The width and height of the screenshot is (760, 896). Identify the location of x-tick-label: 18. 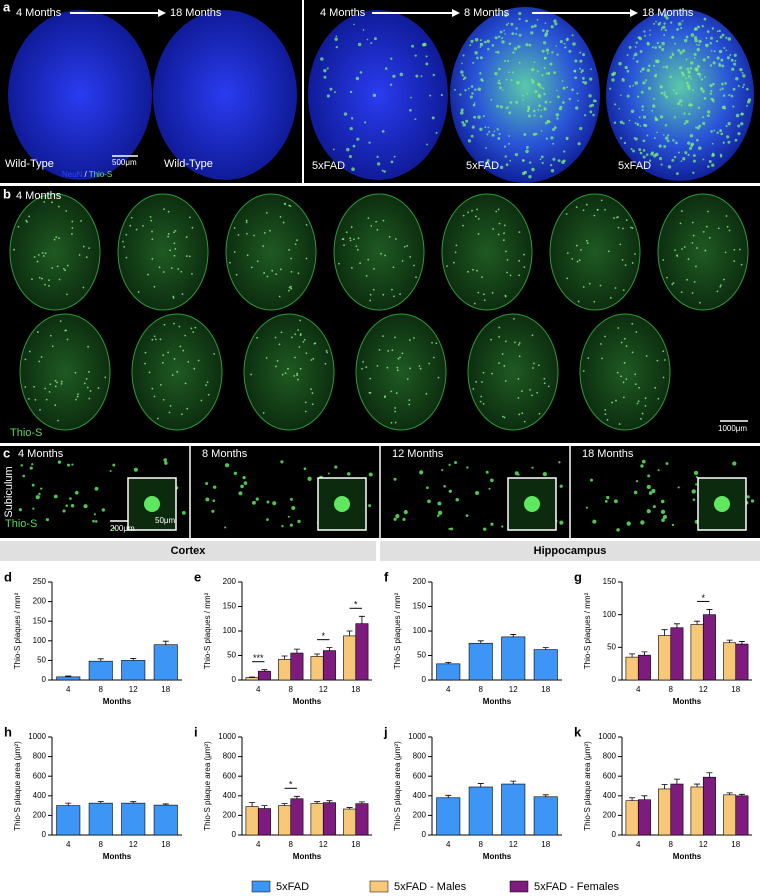
(355, 689).